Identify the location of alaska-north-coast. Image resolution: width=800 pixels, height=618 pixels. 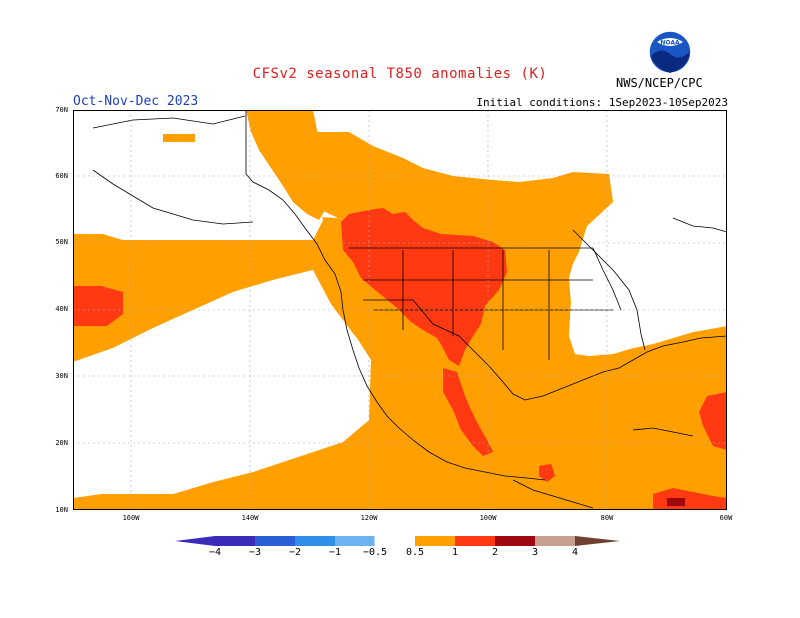
(169, 122).